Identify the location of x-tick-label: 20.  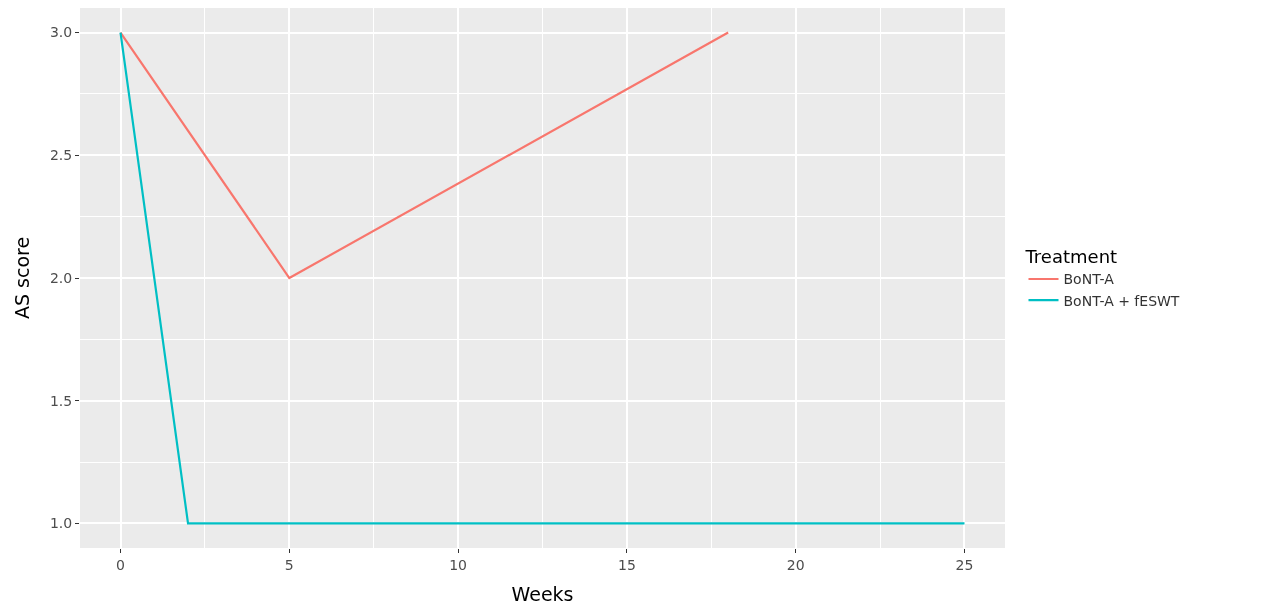
(795, 564).